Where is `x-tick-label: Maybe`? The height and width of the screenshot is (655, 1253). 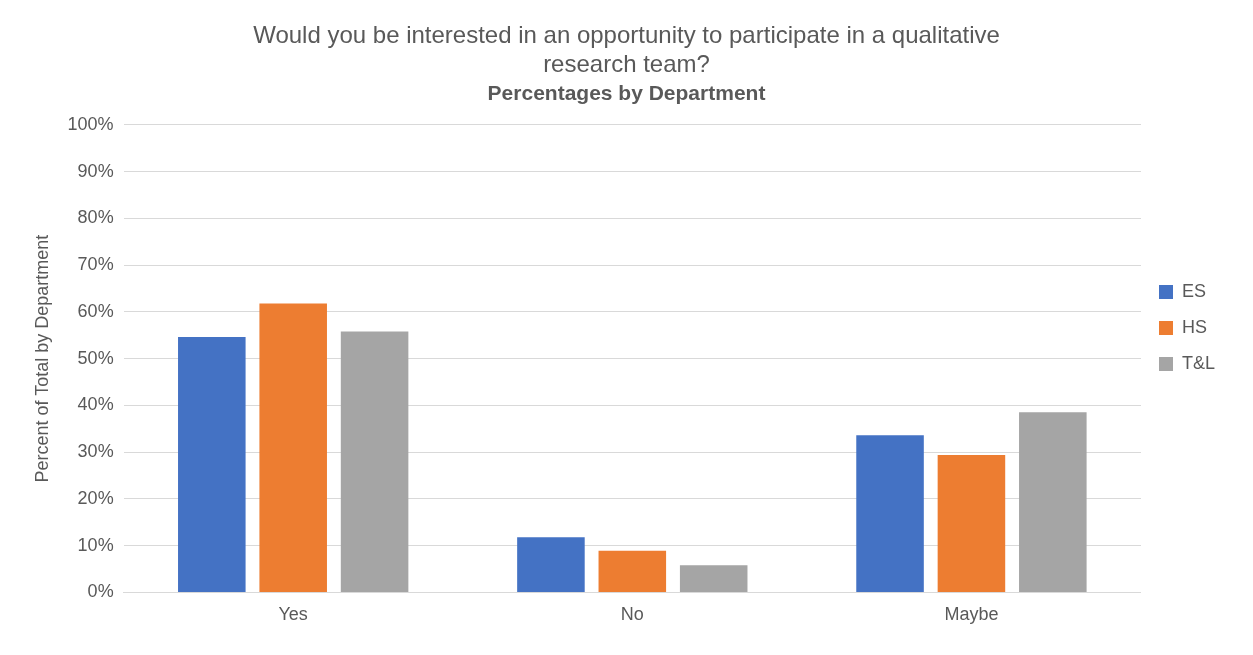 x-tick-label: Maybe is located at coordinates (971, 614).